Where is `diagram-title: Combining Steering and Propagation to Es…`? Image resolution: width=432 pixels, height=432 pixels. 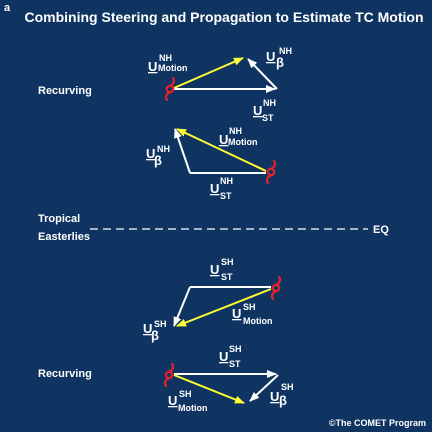 diagram-title: Combining Steering and Propagation to Es… is located at coordinates (224, 17).